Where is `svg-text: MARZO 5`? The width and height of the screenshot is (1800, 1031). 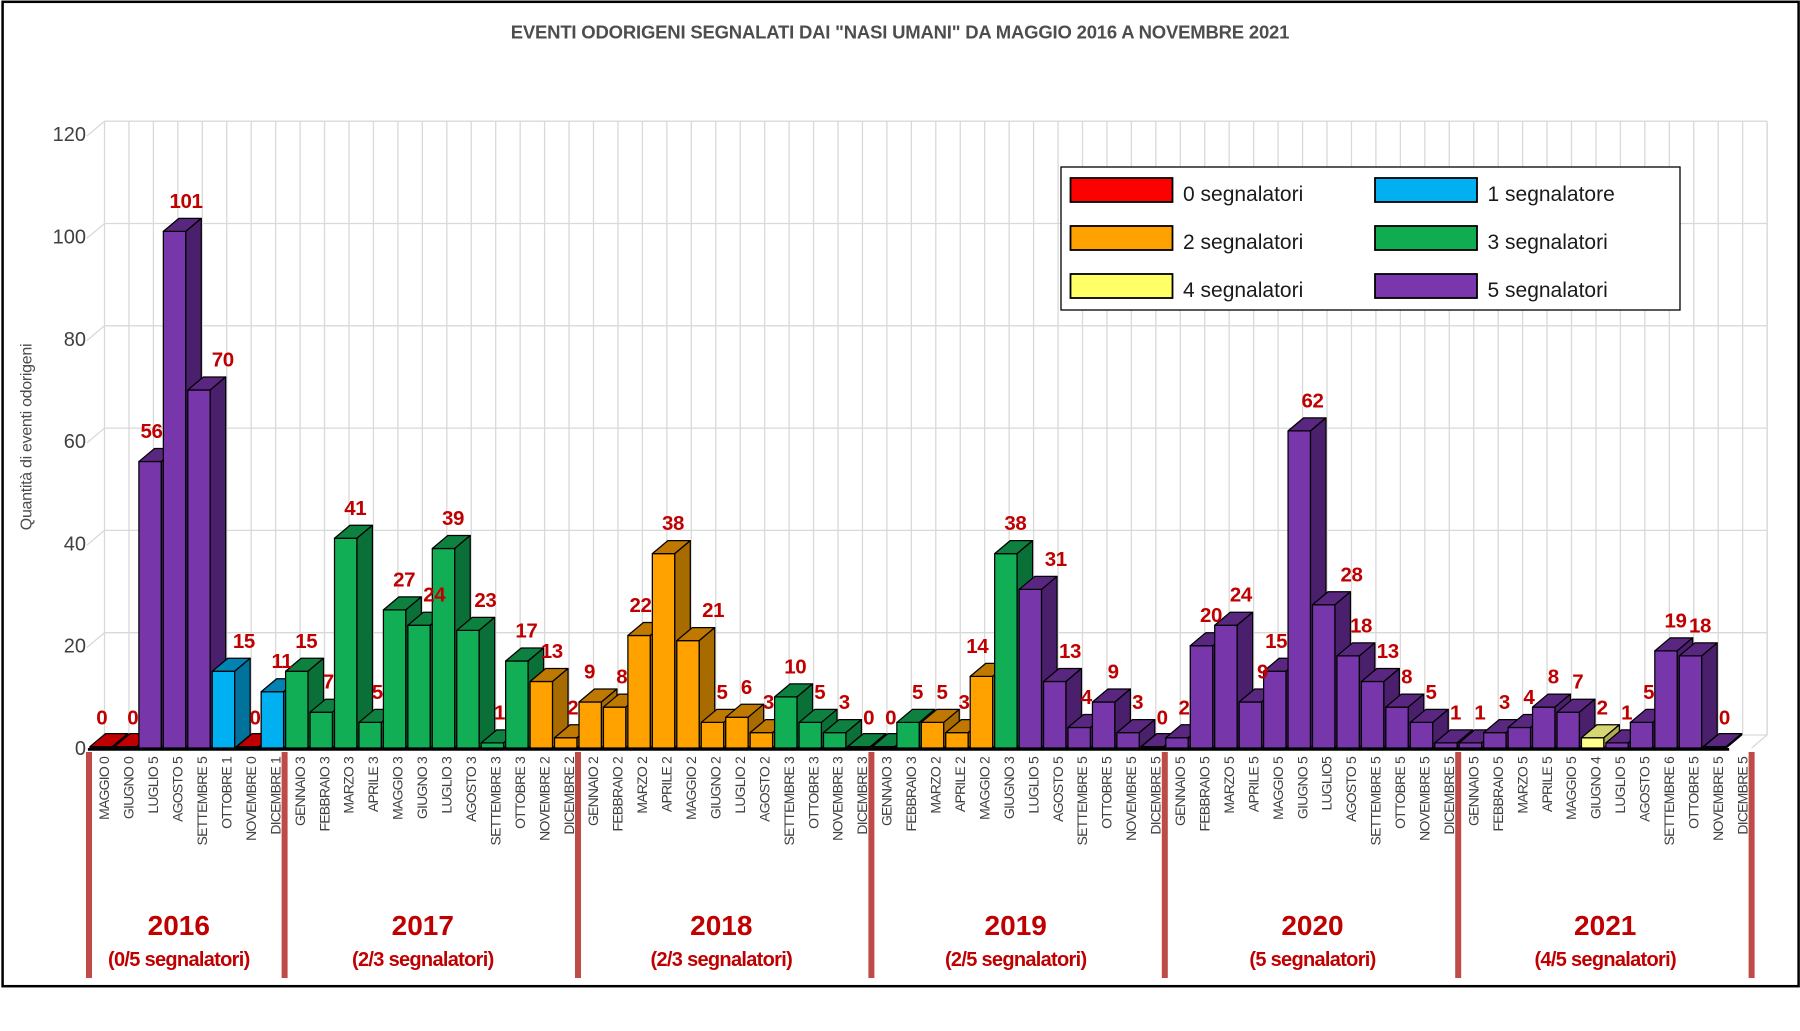 svg-text: MARZO 5 is located at coordinates (1229, 785).